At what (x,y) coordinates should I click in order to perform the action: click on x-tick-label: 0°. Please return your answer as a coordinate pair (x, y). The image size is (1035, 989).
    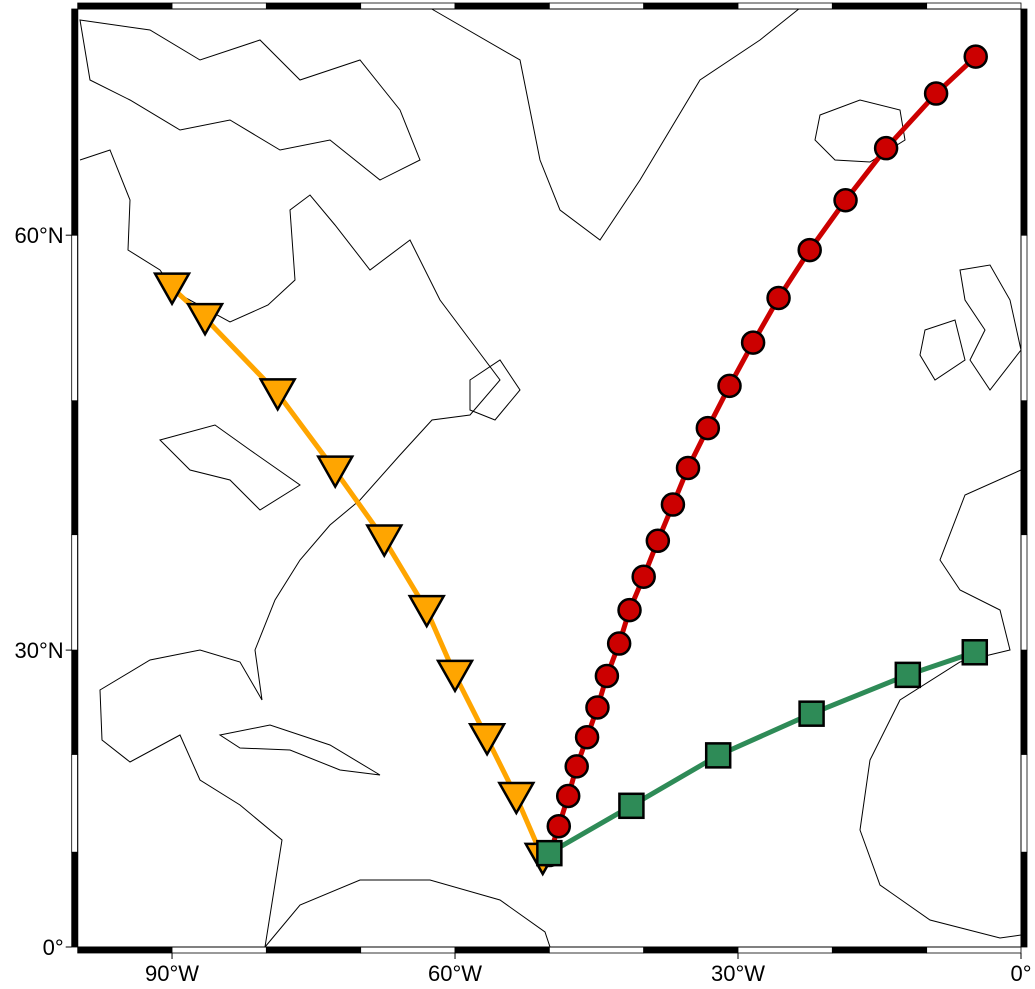
    Looking at the image, I should click on (1020, 973).